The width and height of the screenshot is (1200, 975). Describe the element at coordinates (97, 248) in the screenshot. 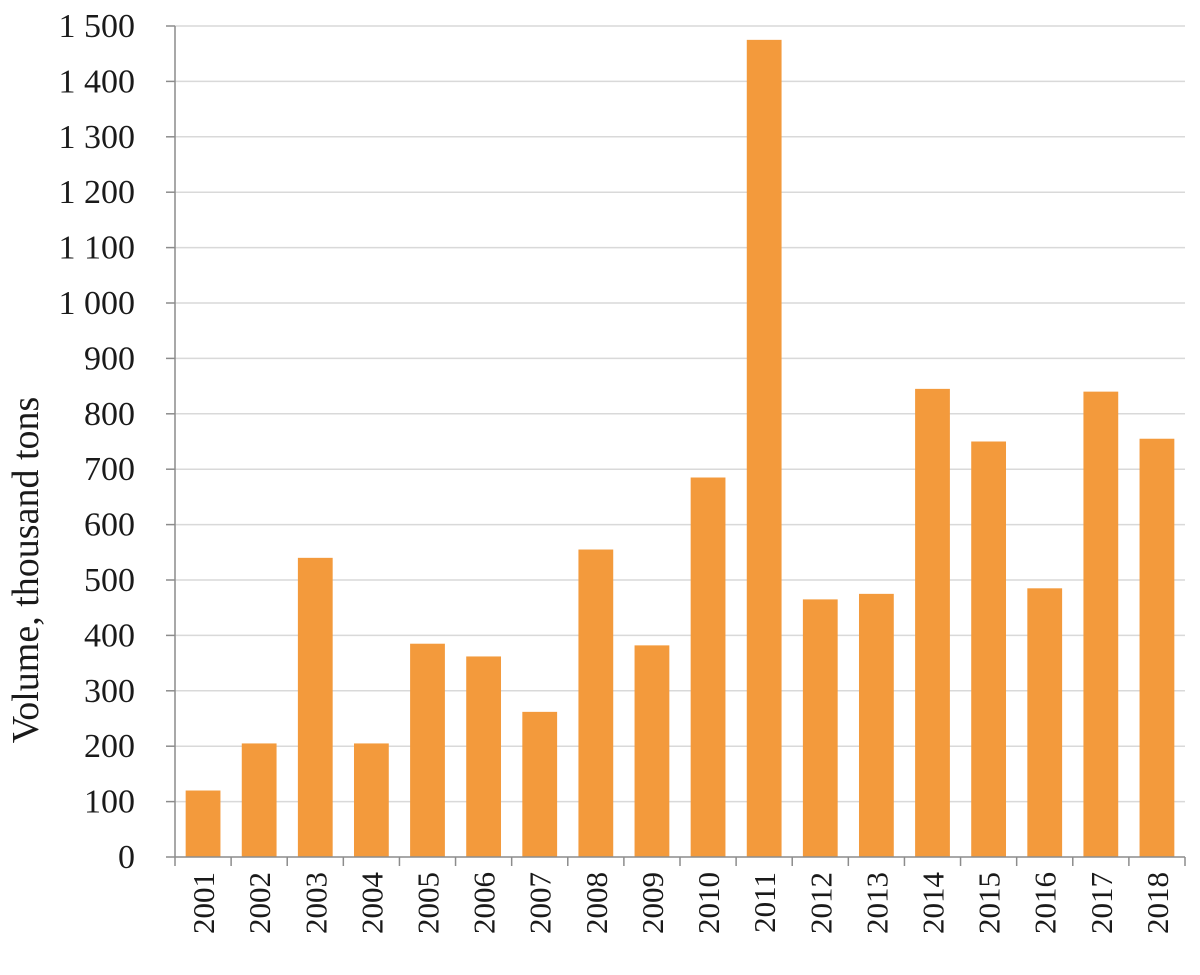

I see `y-tick-label: 1 100` at that location.